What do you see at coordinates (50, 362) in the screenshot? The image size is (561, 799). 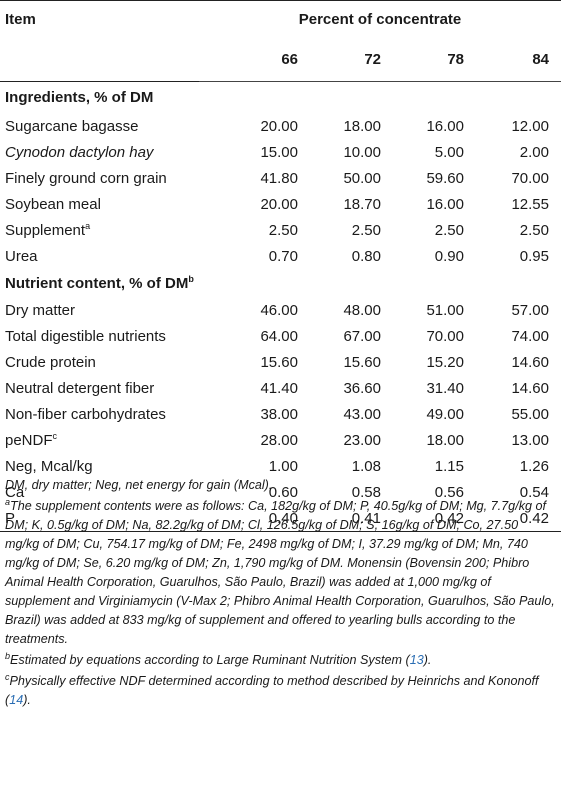 I see `row-label: Crude protein` at bounding box center [50, 362].